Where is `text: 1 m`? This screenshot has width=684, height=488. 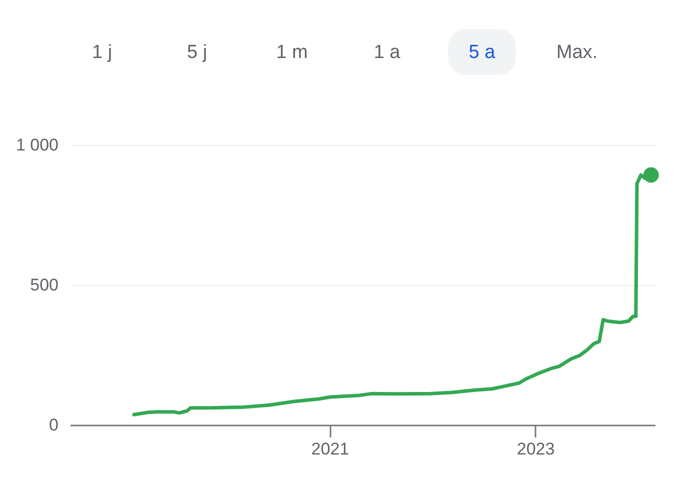 text: 1 m is located at coordinates (292, 52).